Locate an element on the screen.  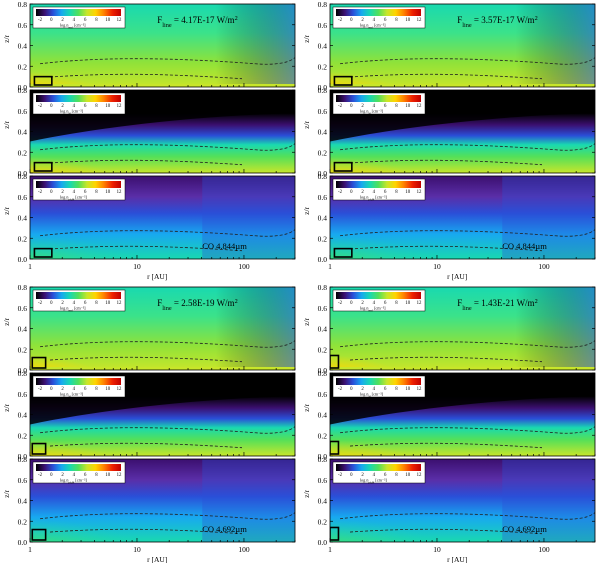
y-axis-label: z/r is located at coordinates (6, 321).